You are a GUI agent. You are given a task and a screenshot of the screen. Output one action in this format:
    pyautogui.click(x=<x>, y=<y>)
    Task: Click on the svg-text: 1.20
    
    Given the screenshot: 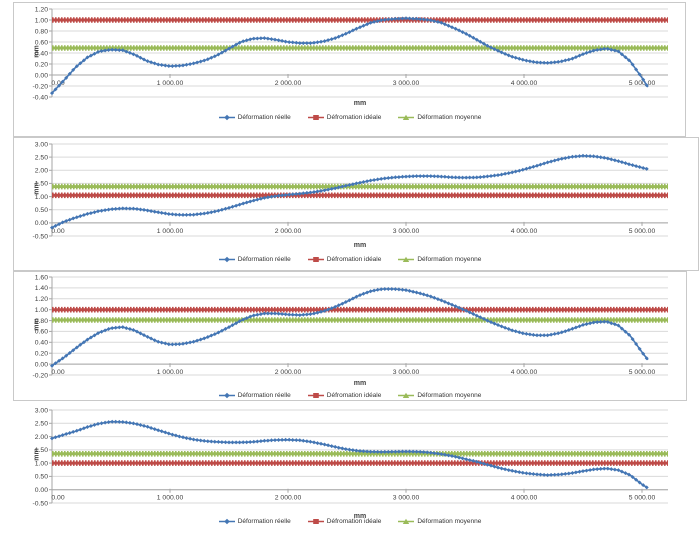 What is the action you would take?
    pyautogui.click(x=41, y=299)
    